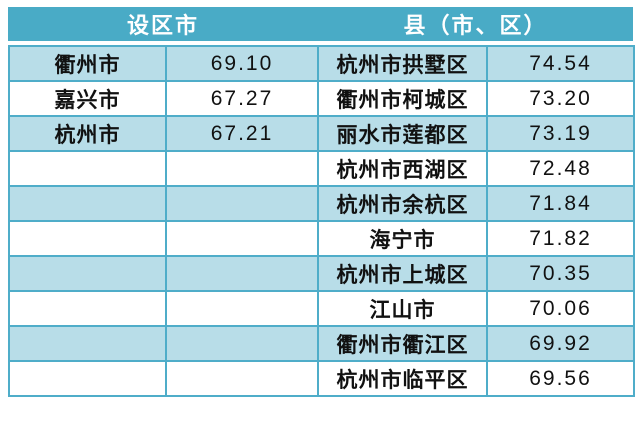 The width and height of the screenshot is (640, 424). Describe the element at coordinates (402, 273) in the screenshot. I see `county-name-cell: 杭州市上城区` at that location.